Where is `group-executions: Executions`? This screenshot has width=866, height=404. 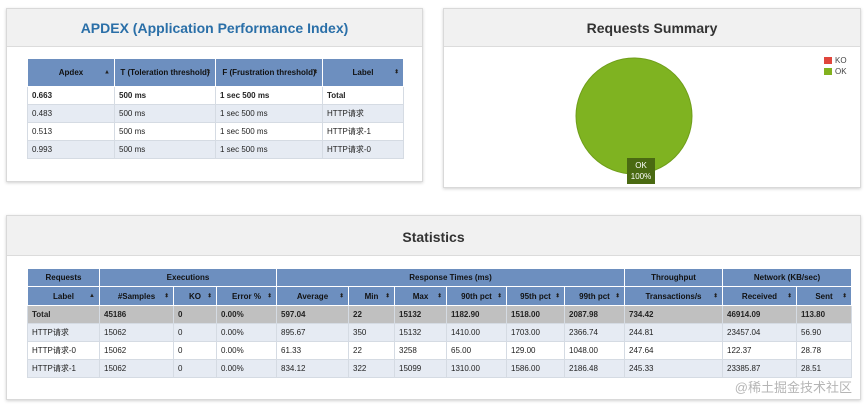
group-executions: Executions is located at coordinates (188, 277).